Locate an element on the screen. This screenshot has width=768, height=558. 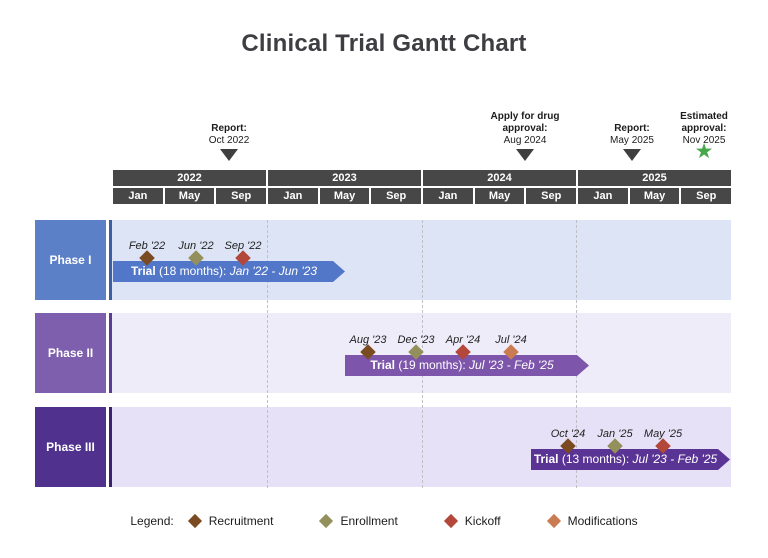
year-cell: 2024 is located at coordinates (499, 178).